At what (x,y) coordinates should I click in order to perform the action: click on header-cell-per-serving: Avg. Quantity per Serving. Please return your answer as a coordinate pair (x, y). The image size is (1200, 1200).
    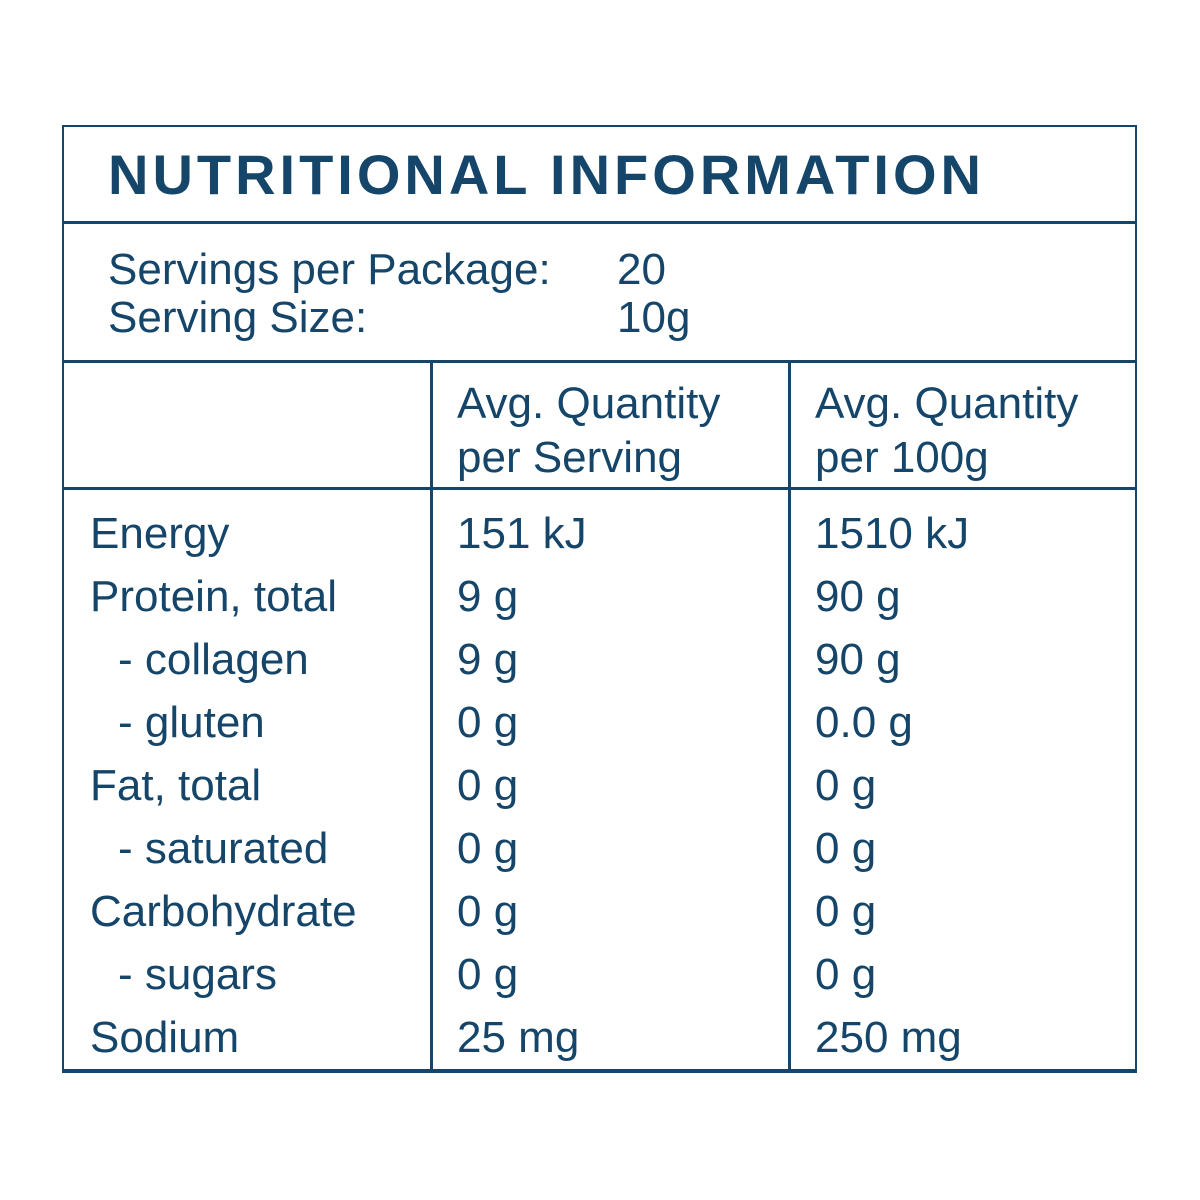
    Looking at the image, I should click on (609, 425).